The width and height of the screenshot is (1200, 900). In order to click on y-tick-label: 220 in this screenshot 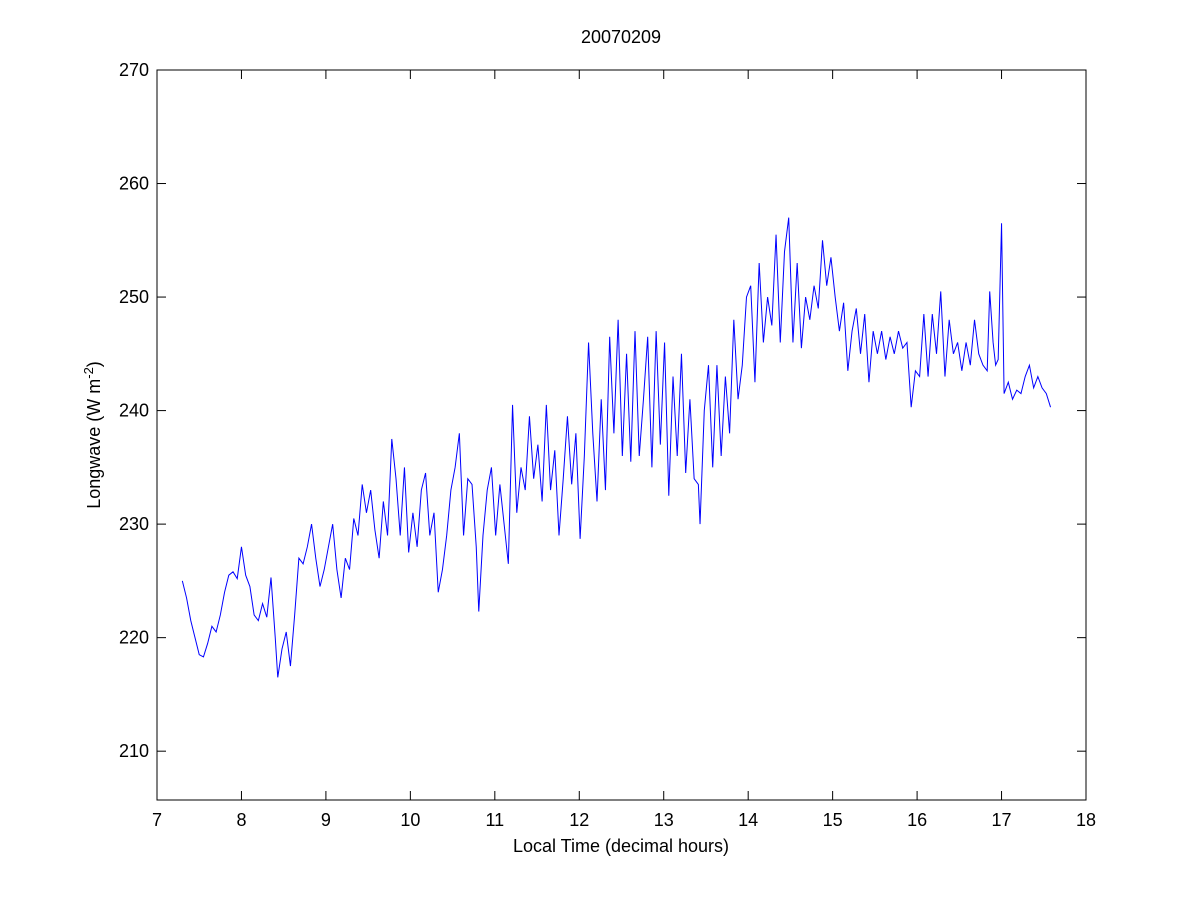, I will do `click(134, 638)`.